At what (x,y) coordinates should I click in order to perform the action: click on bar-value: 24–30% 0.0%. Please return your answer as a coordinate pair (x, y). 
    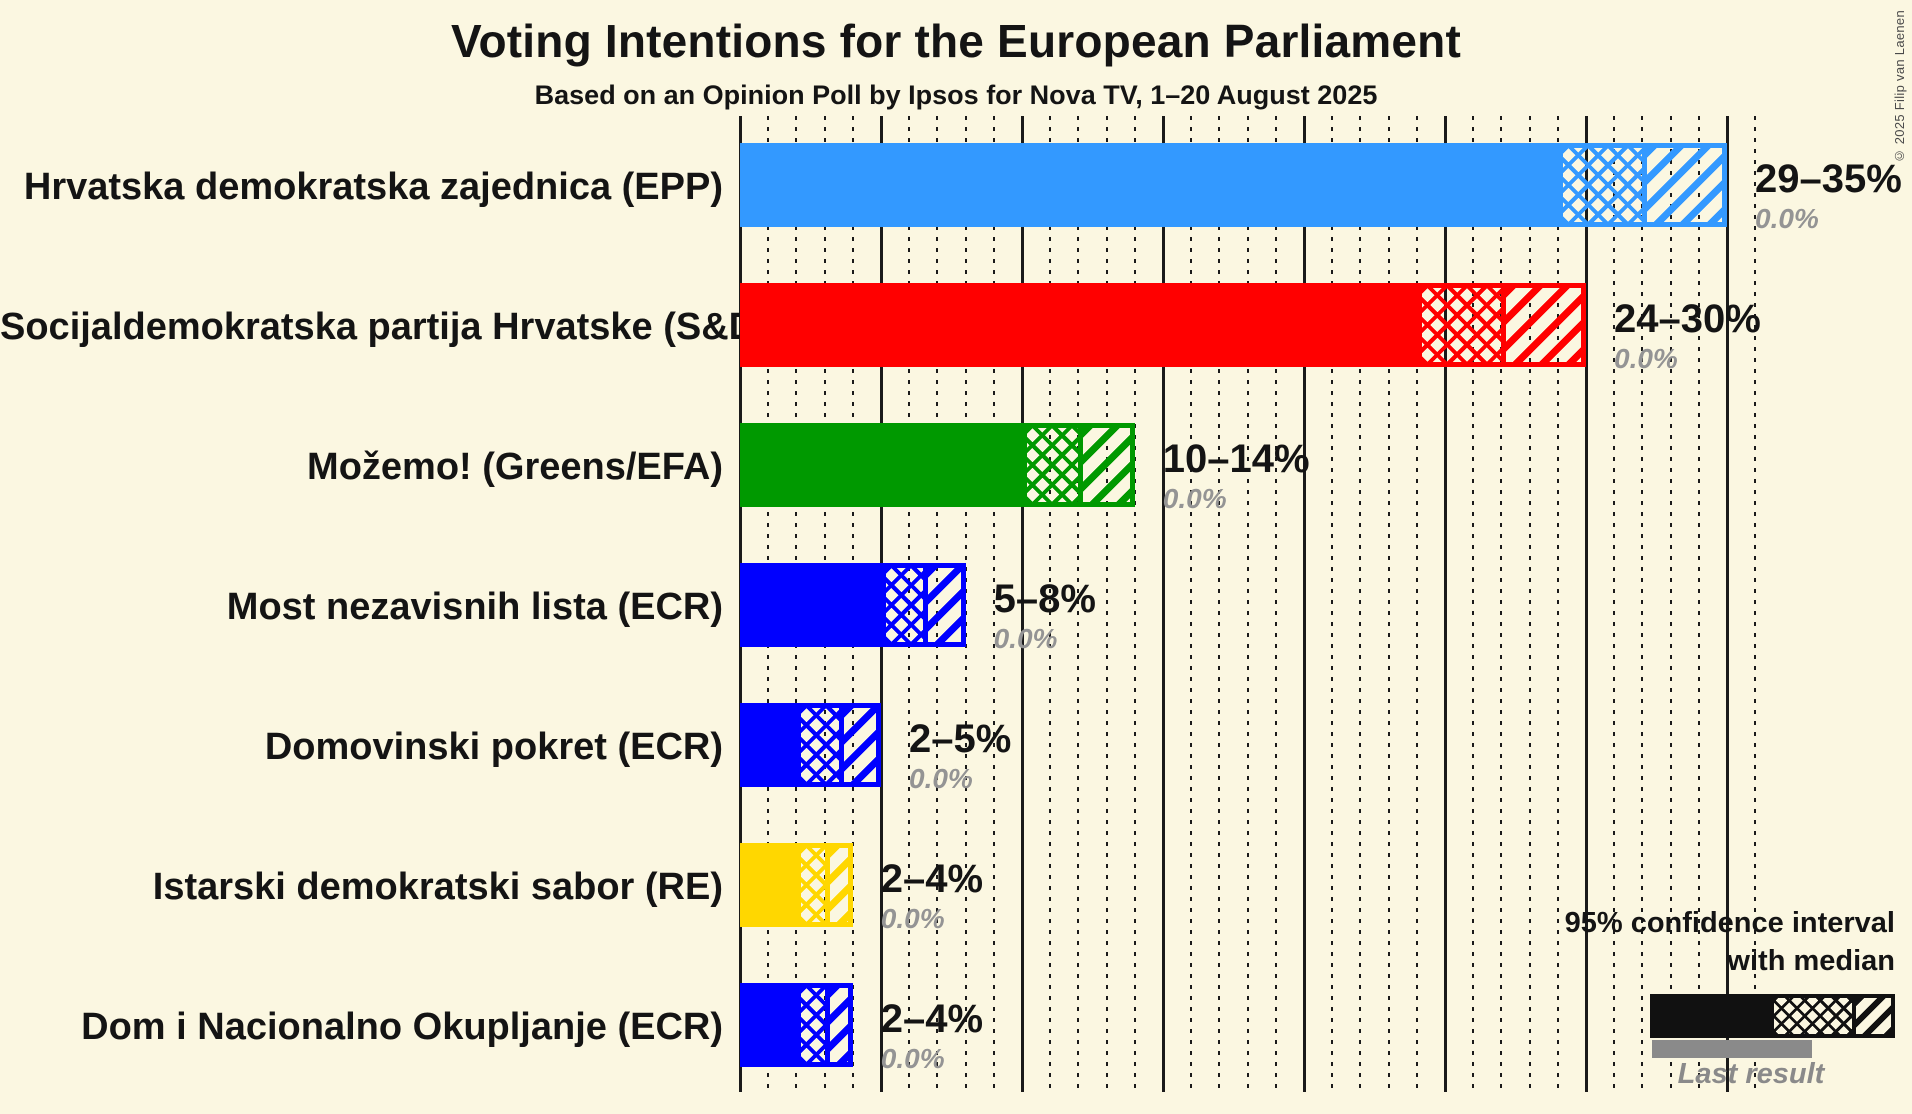
    Looking at the image, I should click on (1687, 335).